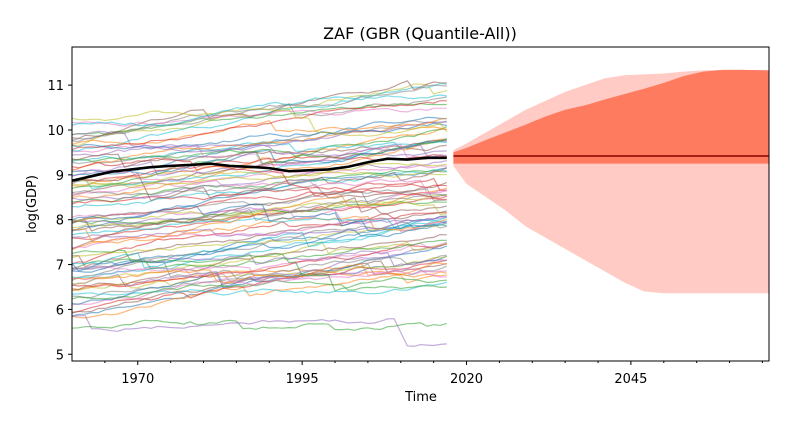  Describe the element at coordinates (60, 310) in the screenshot. I see `y-tick-label: 6` at that location.